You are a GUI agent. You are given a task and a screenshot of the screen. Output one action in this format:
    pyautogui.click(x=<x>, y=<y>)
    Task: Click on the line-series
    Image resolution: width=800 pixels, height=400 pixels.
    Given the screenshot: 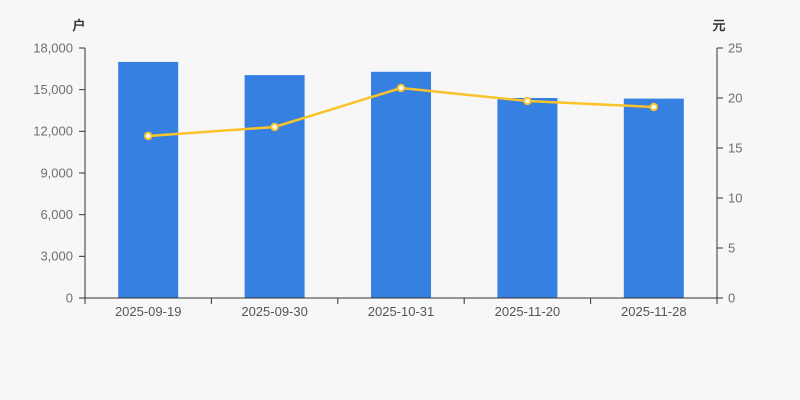 What is the action you would take?
    pyautogui.click(x=401, y=112)
    